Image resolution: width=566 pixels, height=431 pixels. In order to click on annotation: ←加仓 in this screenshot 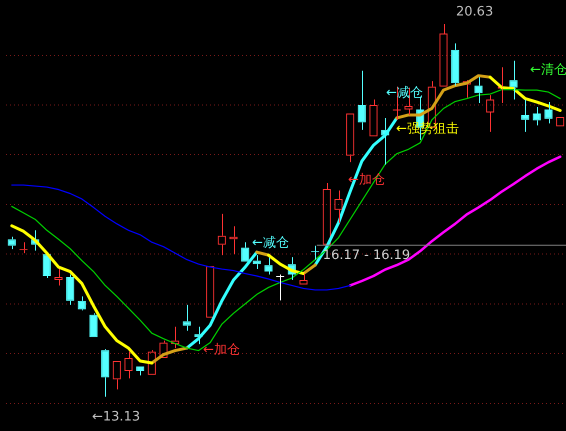, I will do `click(221, 350)`.